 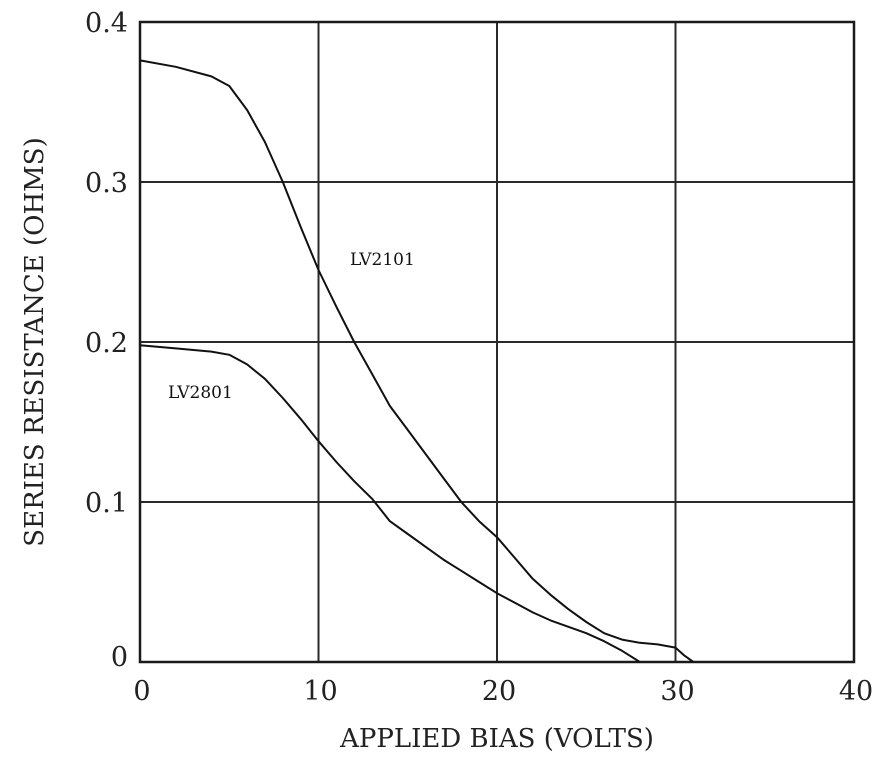 What do you see at coordinates (200, 393) in the screenshot?
I see `series-label-lv2801: LV2801` at bounding box center [200, 393].